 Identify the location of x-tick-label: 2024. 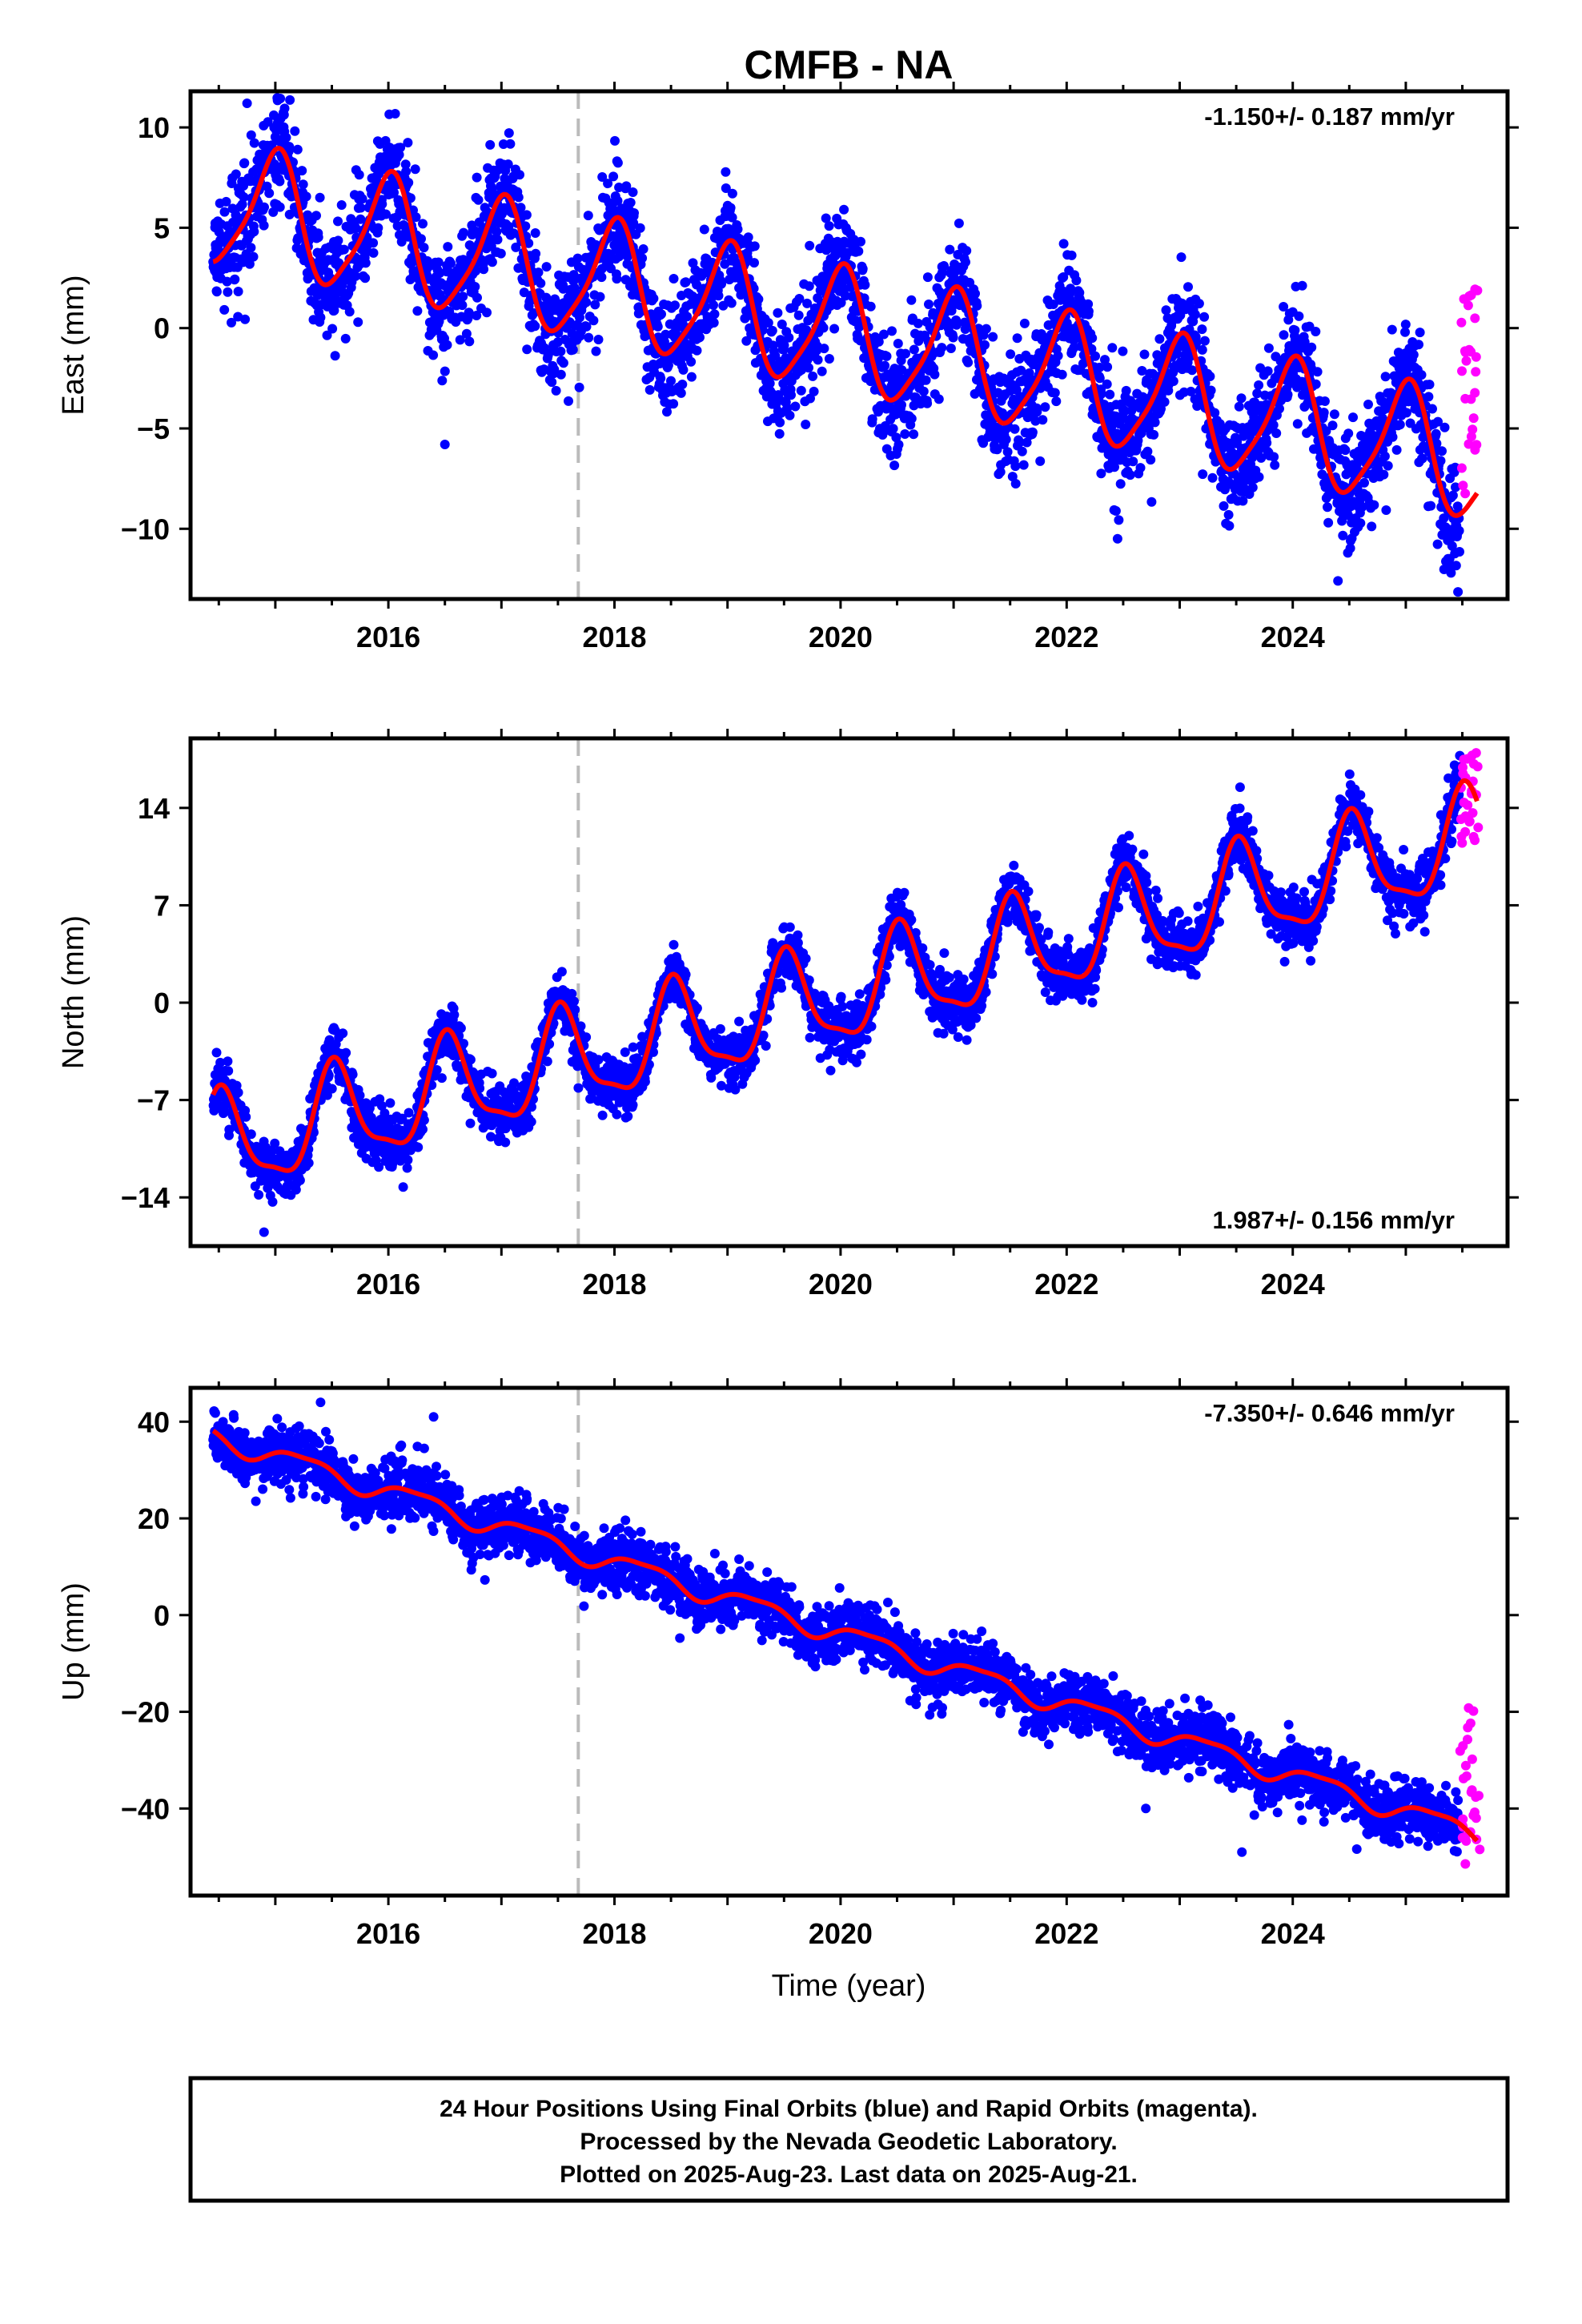
(1293, 637).